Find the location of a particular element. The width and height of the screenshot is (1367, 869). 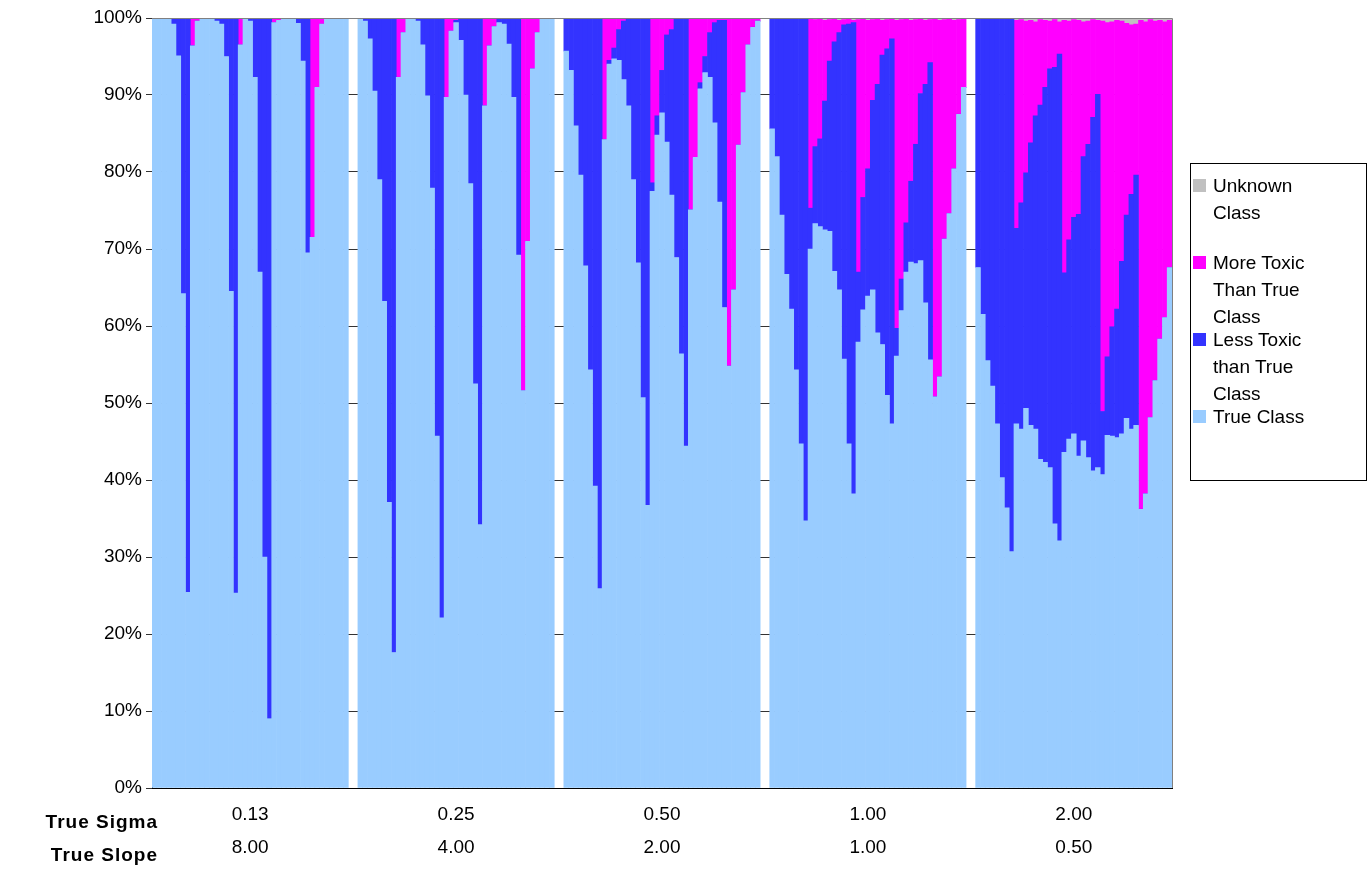

x-tick-label: 0.25 4.00 is located at coordinates (456, 829).